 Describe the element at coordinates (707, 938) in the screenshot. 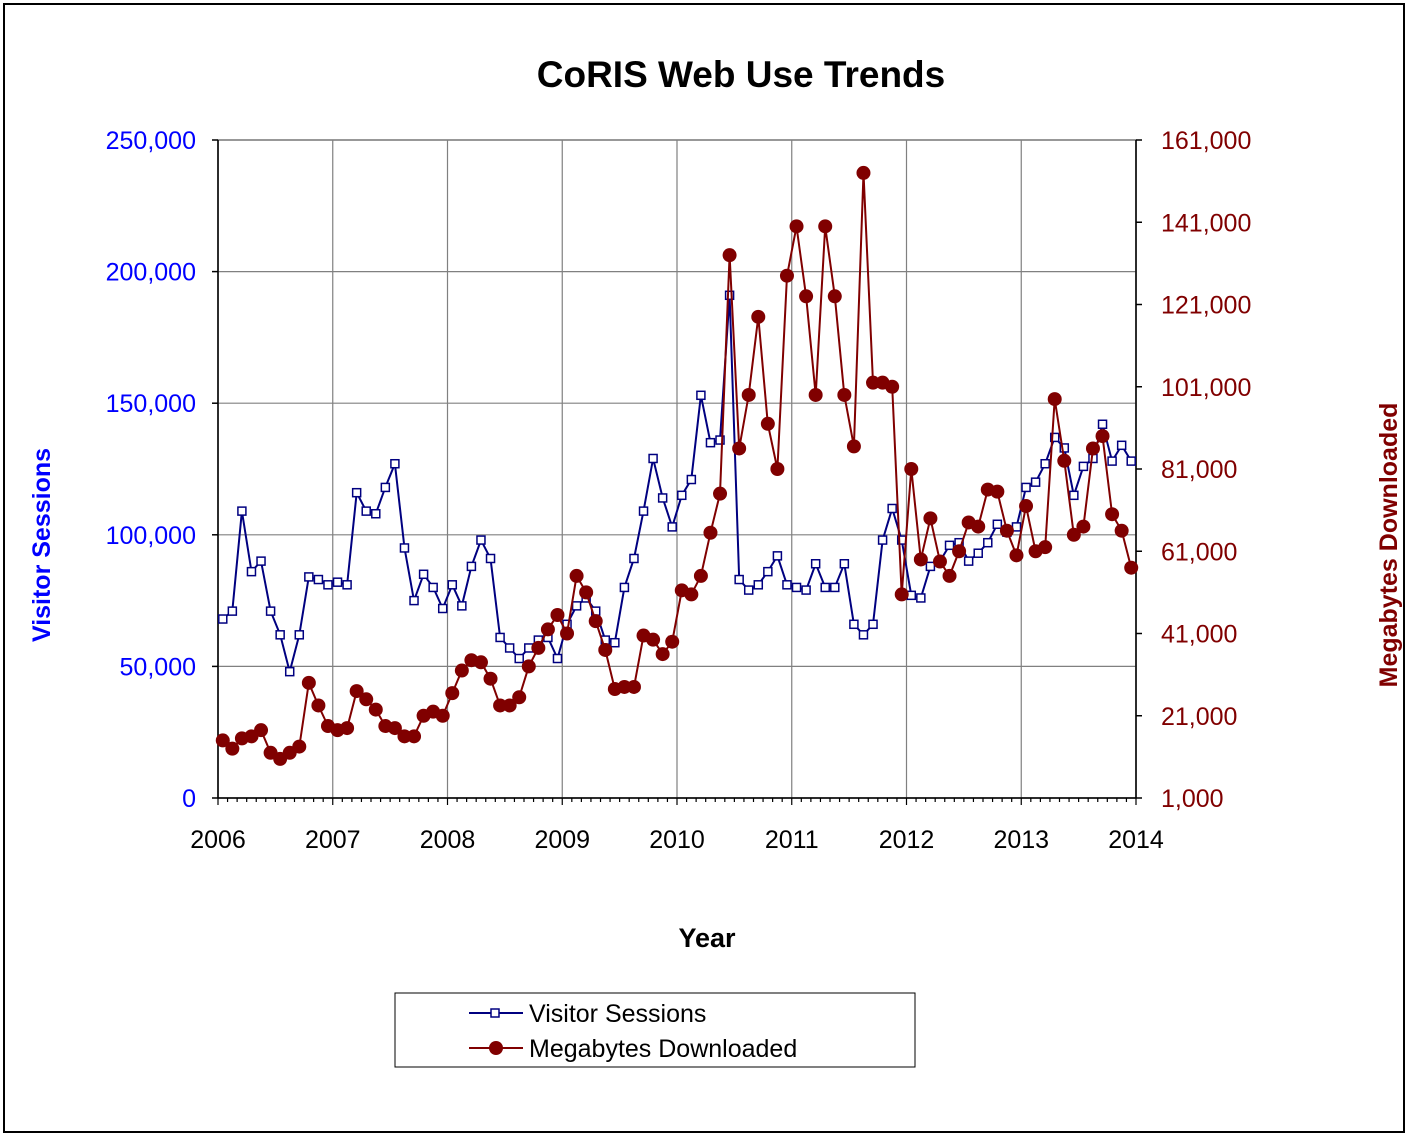

I see `x-axis-title: Year` at that location.